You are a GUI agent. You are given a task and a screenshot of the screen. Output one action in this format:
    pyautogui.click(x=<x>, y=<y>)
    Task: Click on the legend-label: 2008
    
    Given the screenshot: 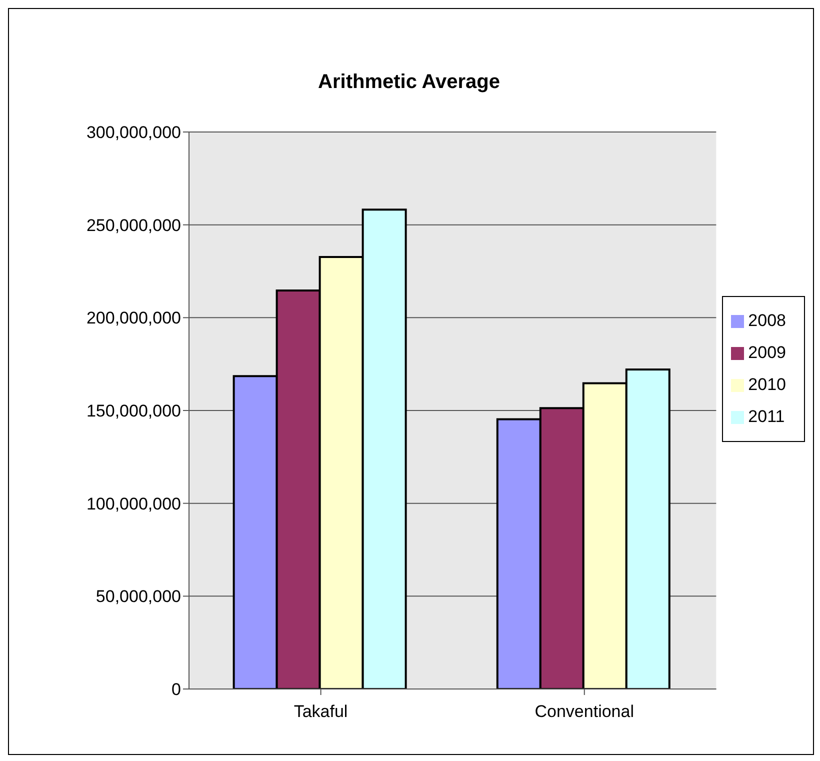 What is the action you would take?
    pyautogui.click(x=767, y=320)
    